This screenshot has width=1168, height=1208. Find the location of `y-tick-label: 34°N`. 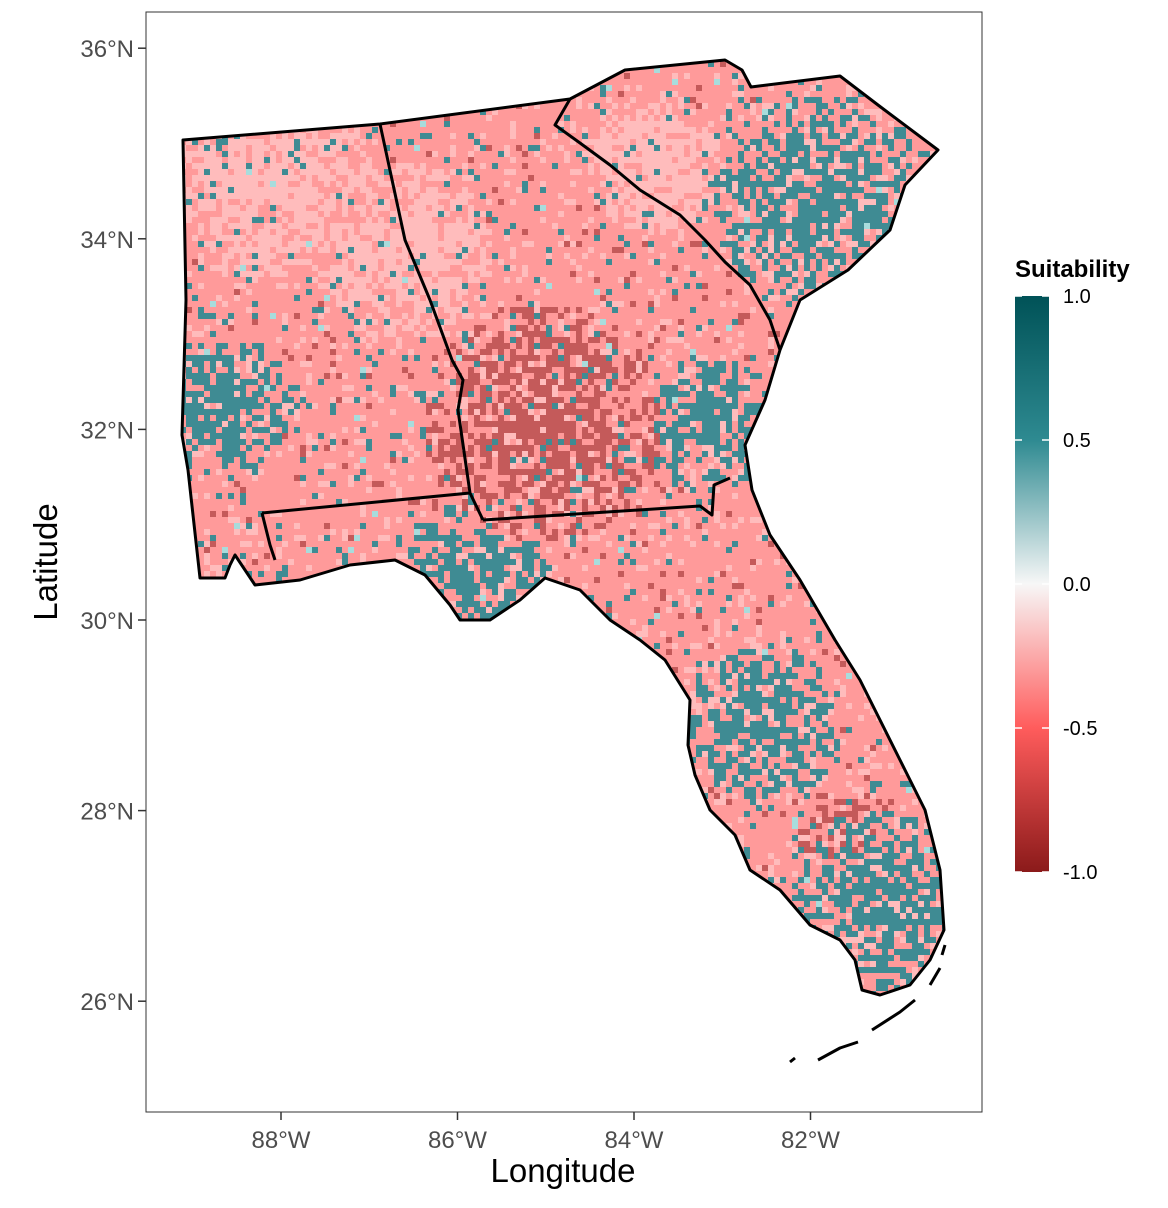

y-tick-label: 34°N is located at coordinates (107, 240).